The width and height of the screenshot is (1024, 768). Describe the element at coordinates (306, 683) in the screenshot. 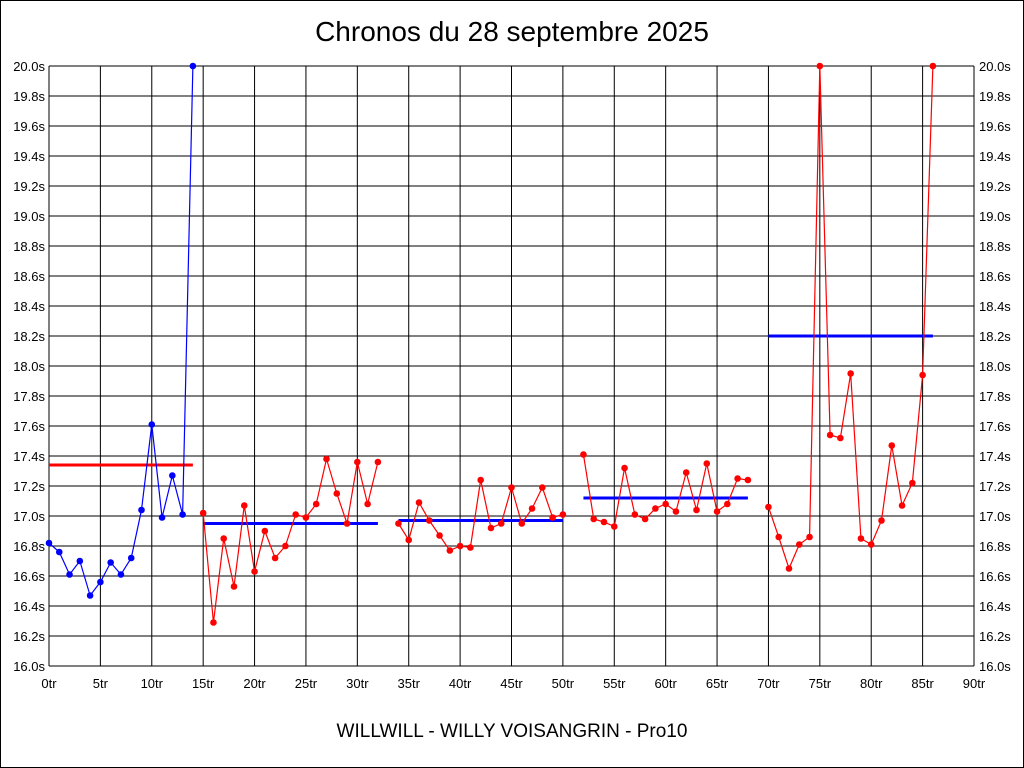

I see `x-tick-label: 25tr` at that location.